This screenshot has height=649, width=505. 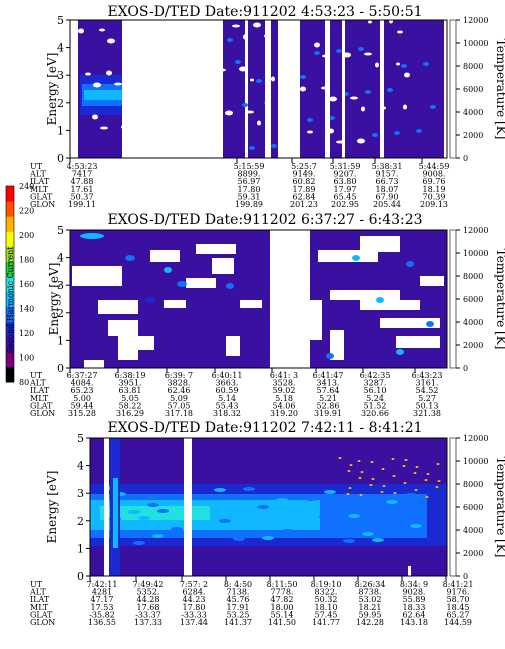 I want to click on orbit-table-cell: 65.45, so click(x=345, y=196).